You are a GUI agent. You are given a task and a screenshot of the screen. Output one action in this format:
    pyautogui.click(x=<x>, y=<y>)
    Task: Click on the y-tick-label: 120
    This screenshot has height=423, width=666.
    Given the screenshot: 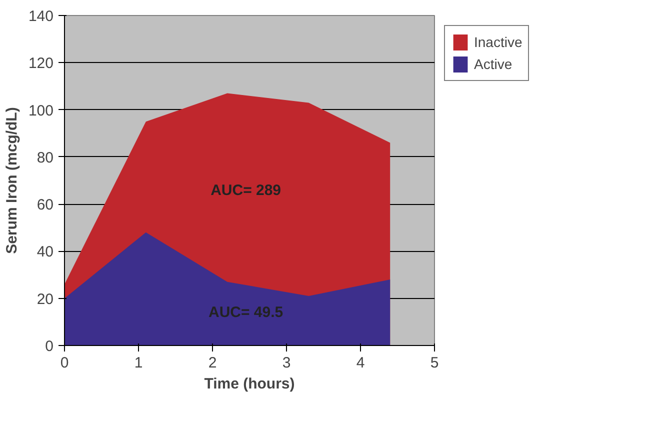 What is the action you would take?
    pyautogui.click(x=41, y=63)
    